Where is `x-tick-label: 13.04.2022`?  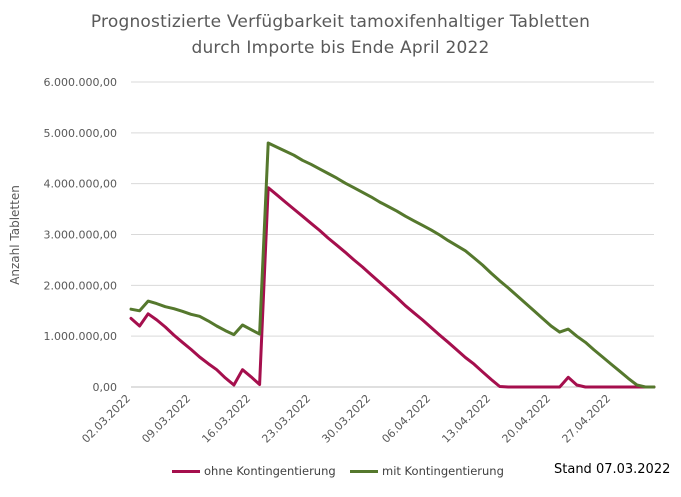
x-tick-label: 13.04.2022 is located at coordinates (466, 419).